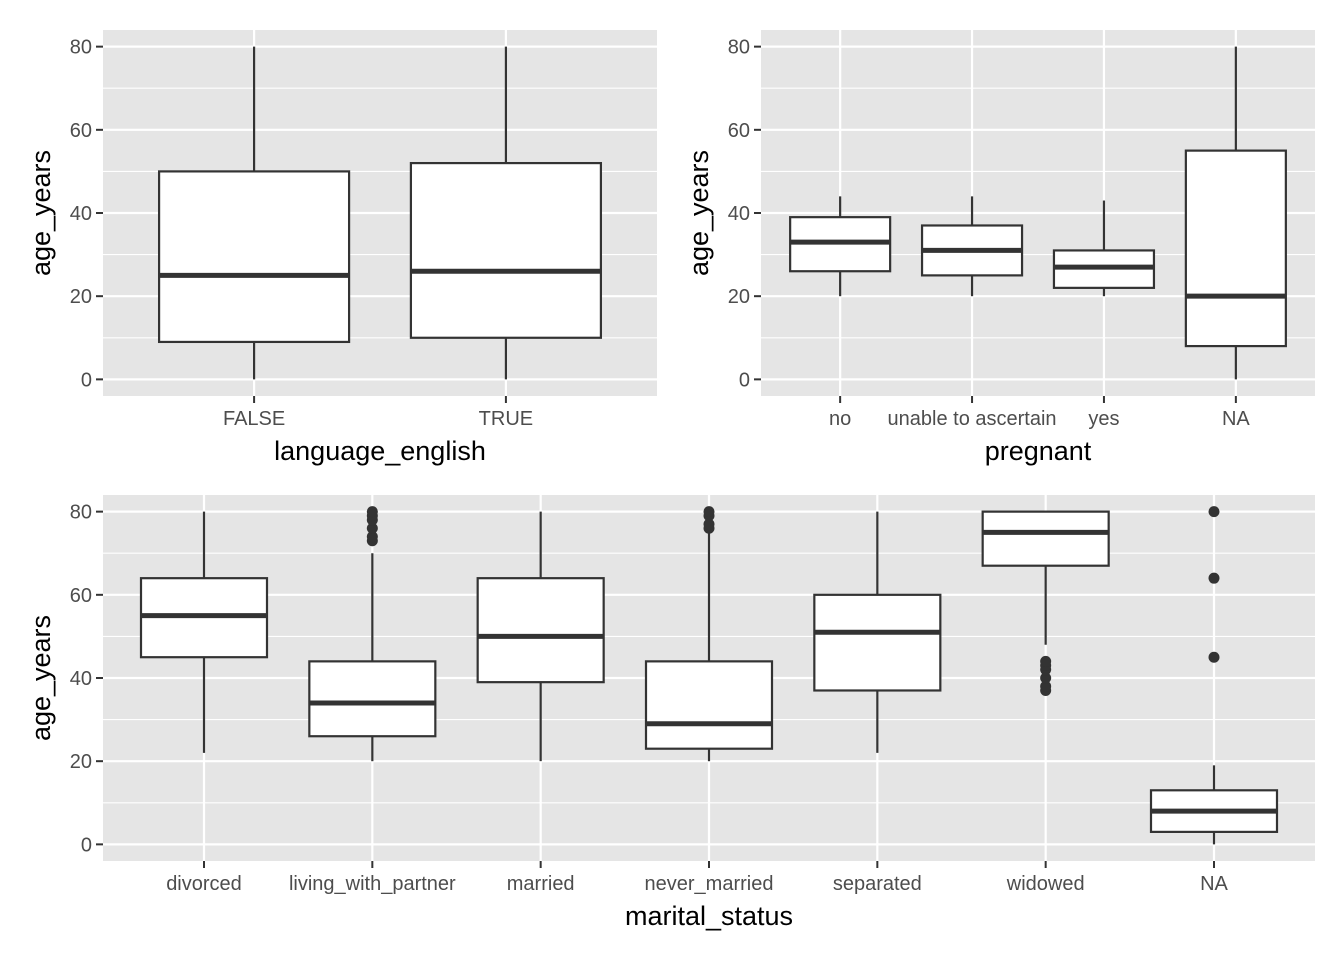 The width and height of the screenshot is (1344, 965). I want to click on box-living_with_partner, so click(372, 634).